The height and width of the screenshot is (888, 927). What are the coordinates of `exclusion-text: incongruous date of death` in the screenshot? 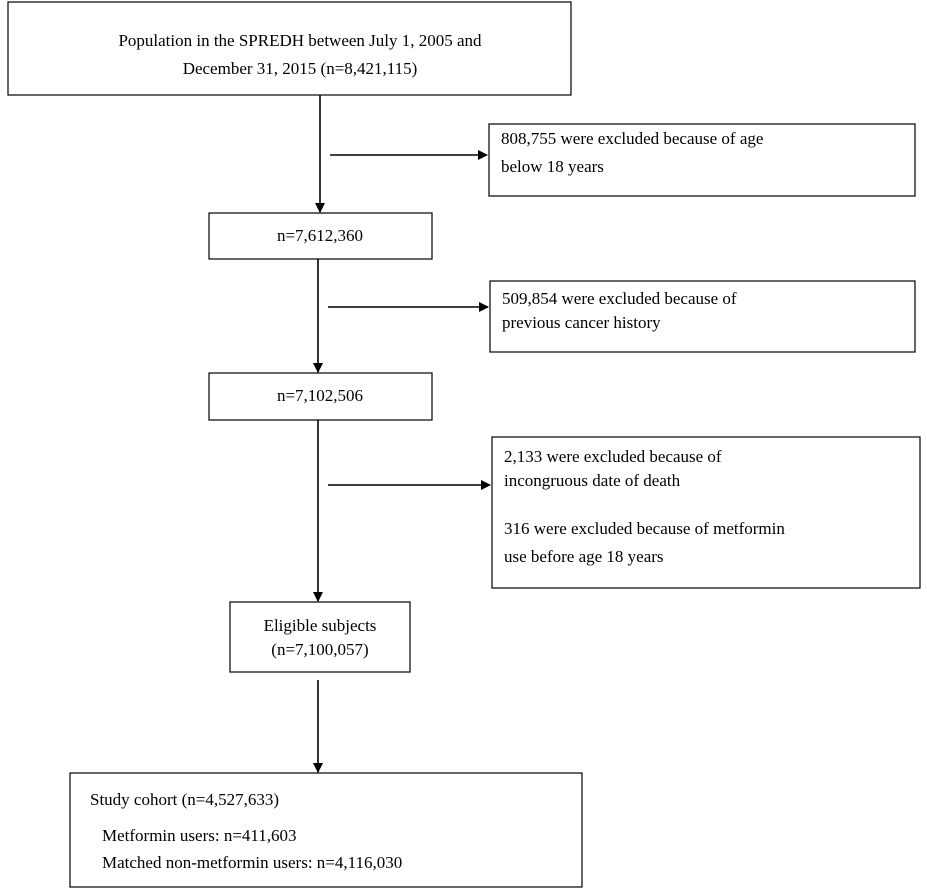 It's located at (592, 480).